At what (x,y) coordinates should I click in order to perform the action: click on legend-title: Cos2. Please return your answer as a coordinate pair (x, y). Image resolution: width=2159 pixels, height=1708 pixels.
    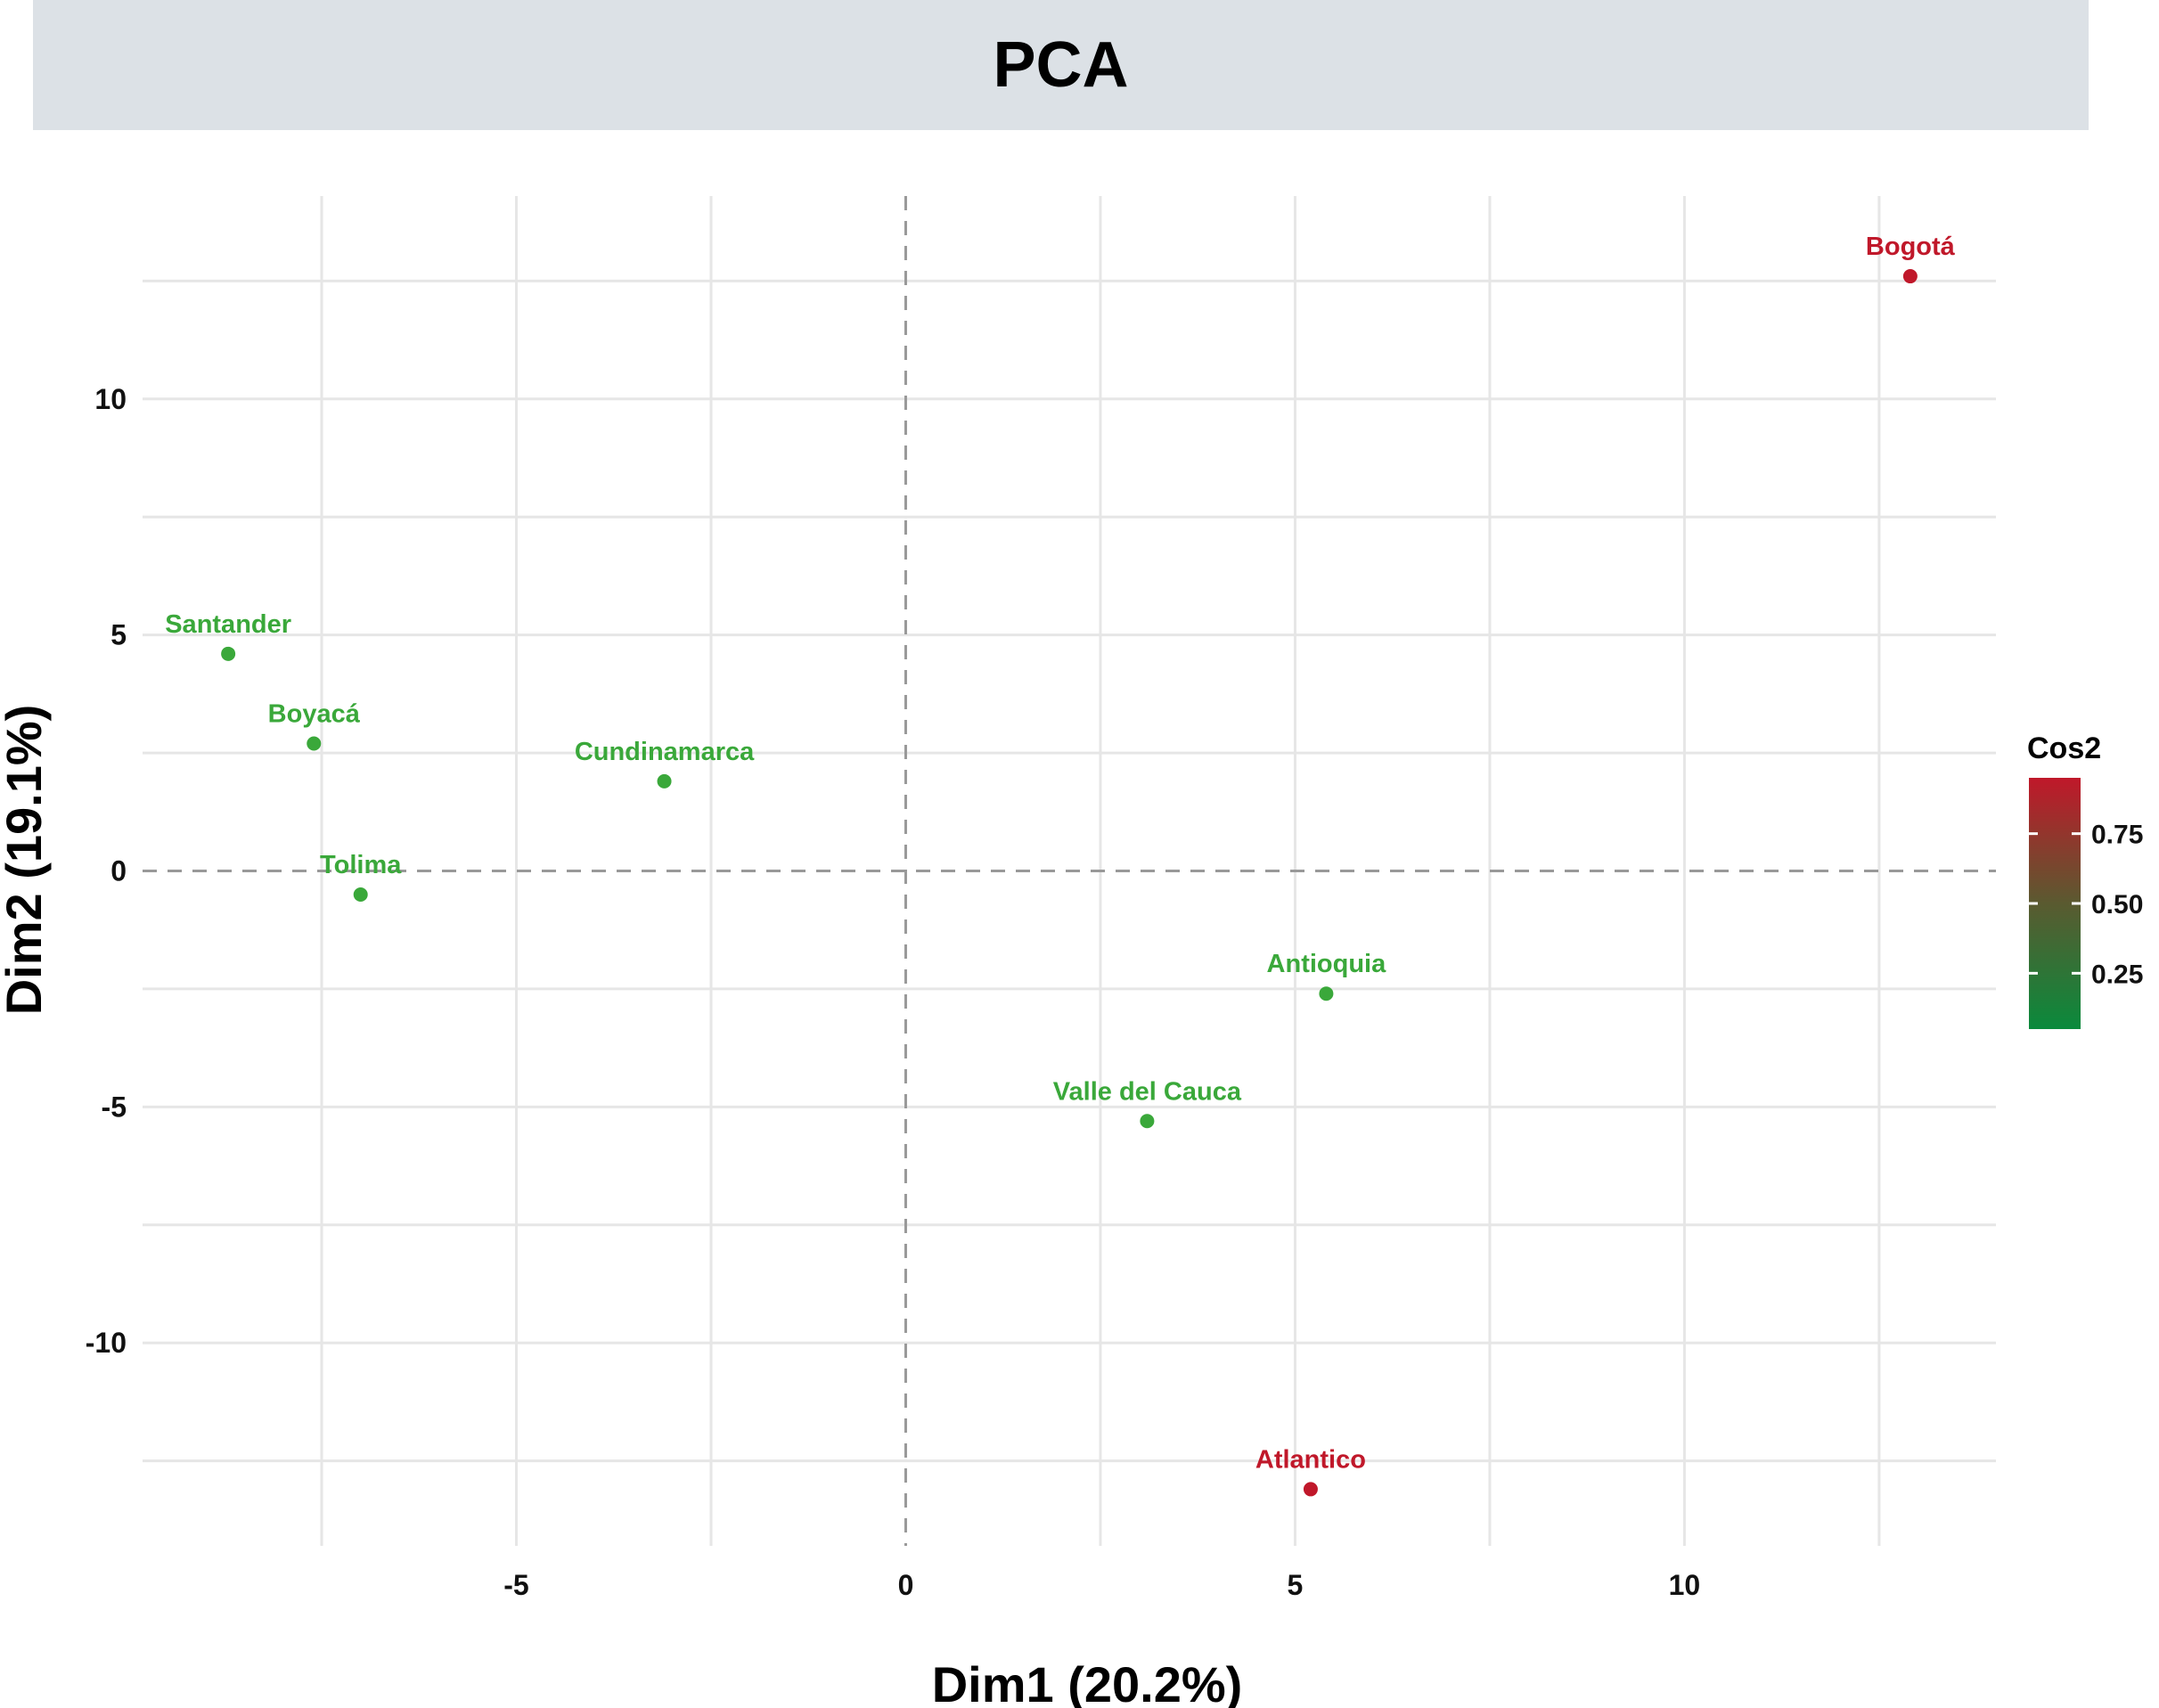
    Looking at the image, I should click on (2064, 748).